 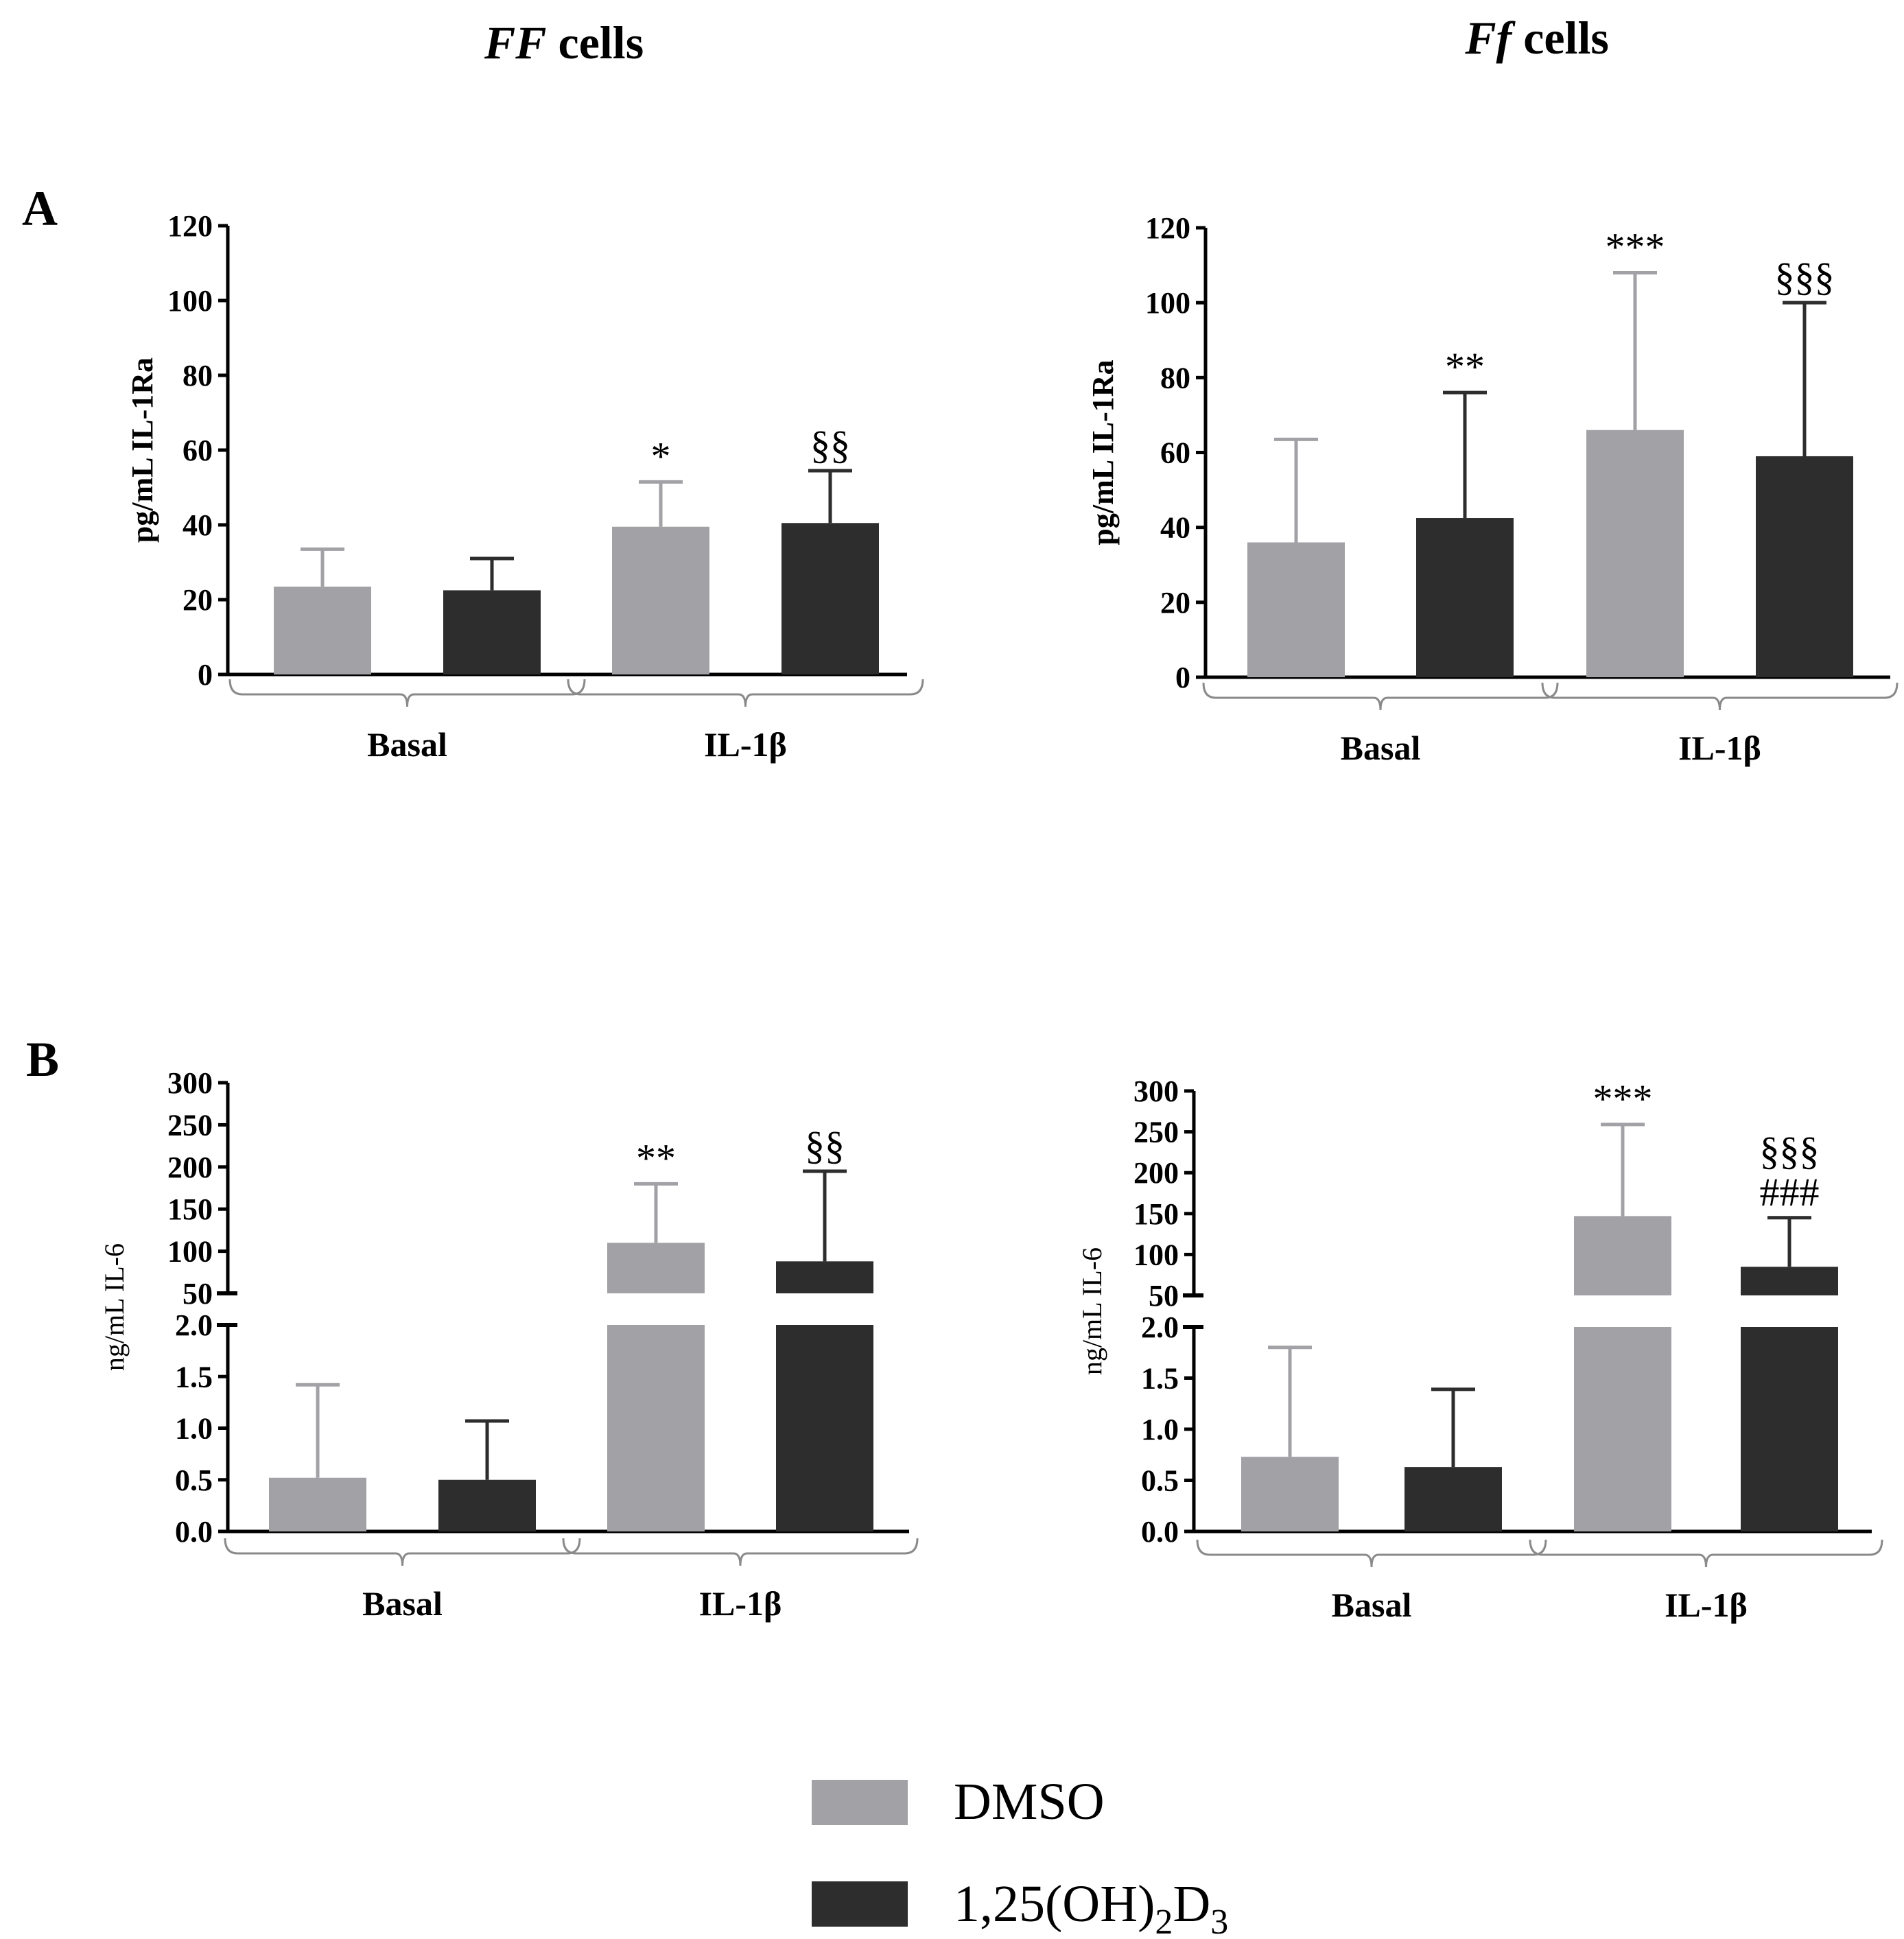 What do you see at coordinates (660, 600) in the screenshot?
I see `bar-A-FF-s0-g1` at bounding box center [660, 600].